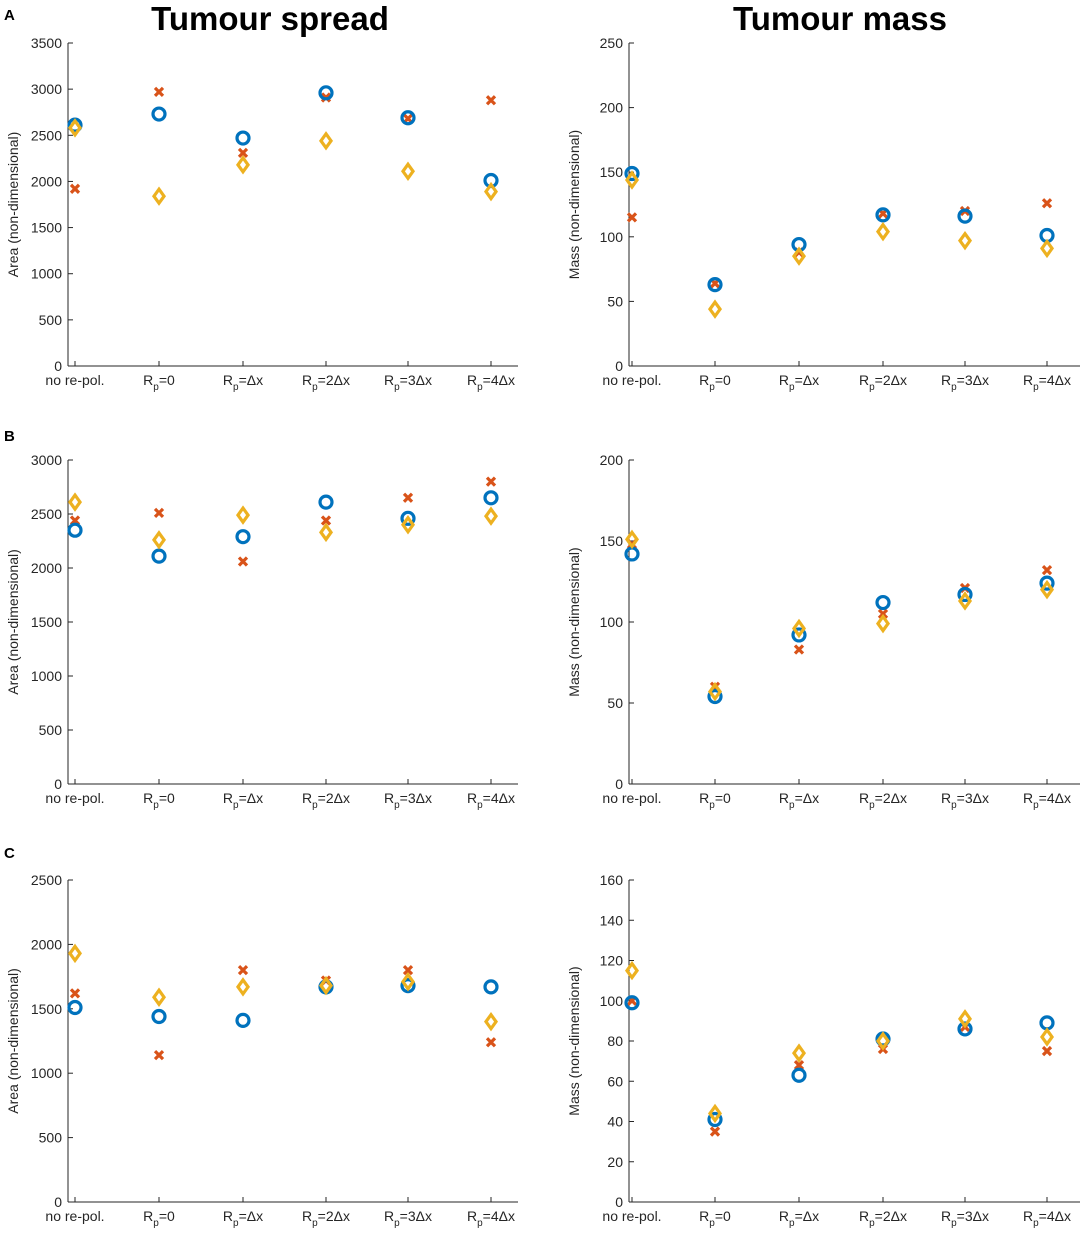 The width and height of the screenshot is (1084, 1240). I want to click on y-tick-label: 80, so click(615, 1041).